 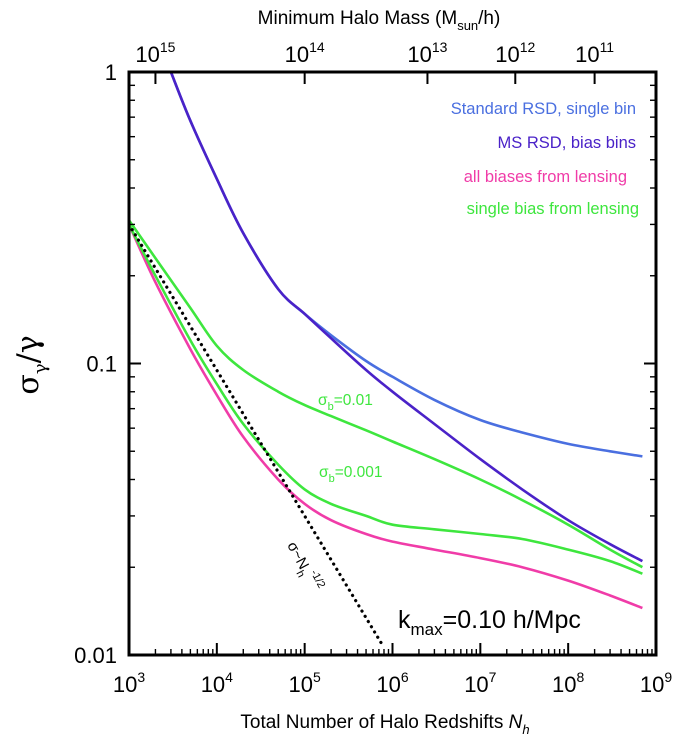 What do you see at coordinates (129, 683) in the screenshot?
I see `x-tick-label: 10³` at bounding box center [129, 683].